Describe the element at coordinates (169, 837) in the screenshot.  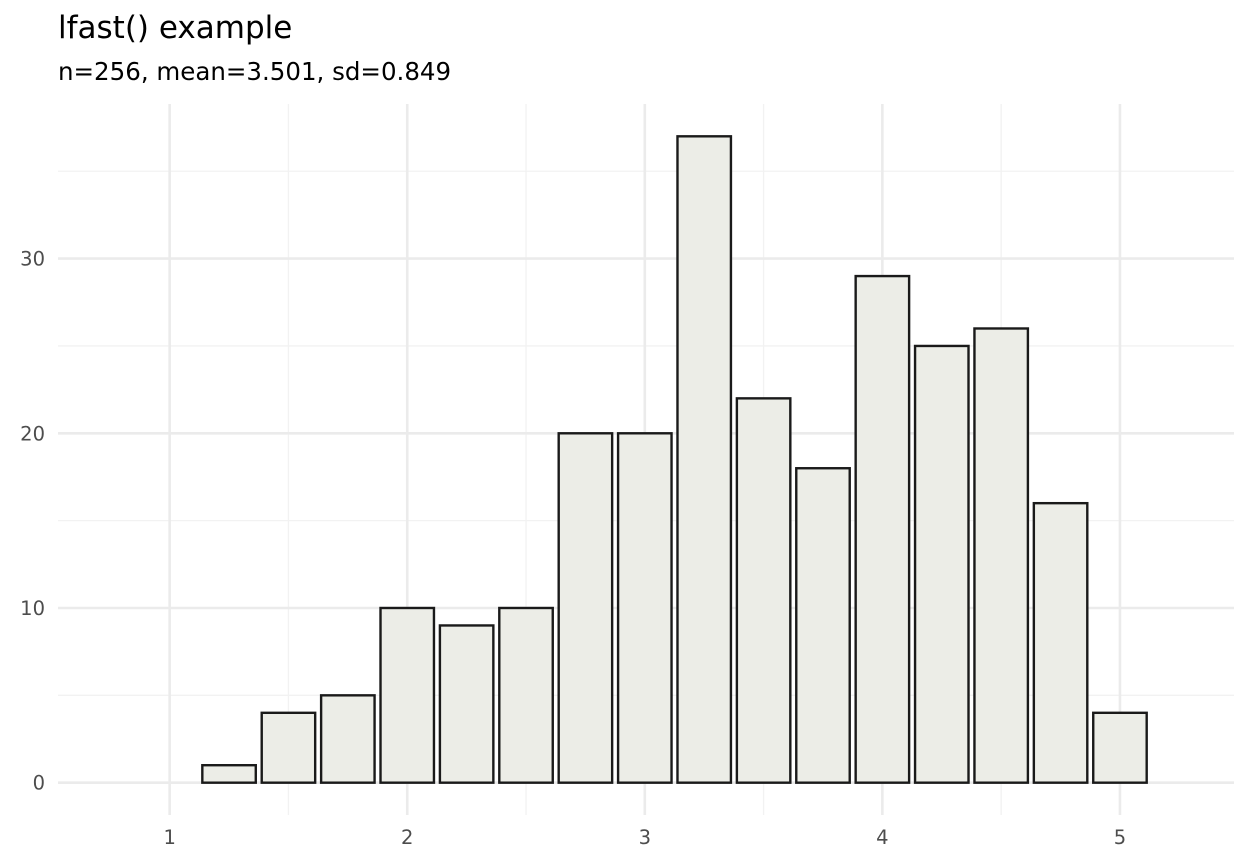
I see `x-tick-label: 1` at that location.